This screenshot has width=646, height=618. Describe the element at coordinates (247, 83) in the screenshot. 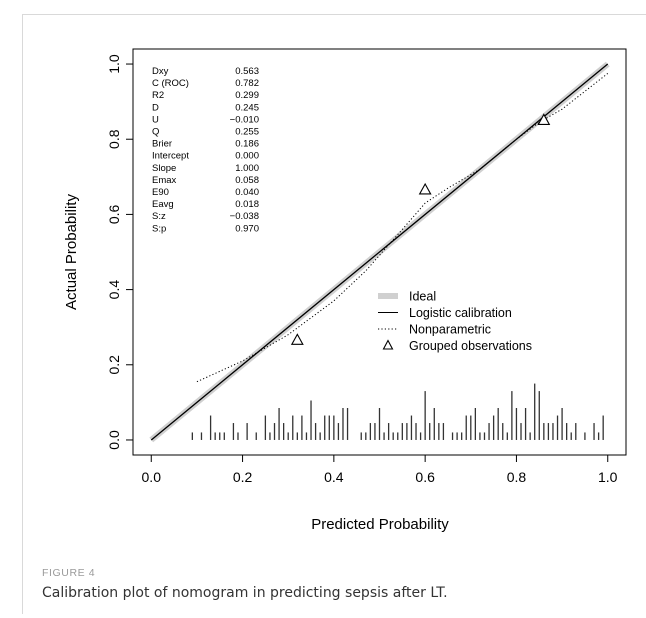

I see `stat-value: 0.782` at that location.